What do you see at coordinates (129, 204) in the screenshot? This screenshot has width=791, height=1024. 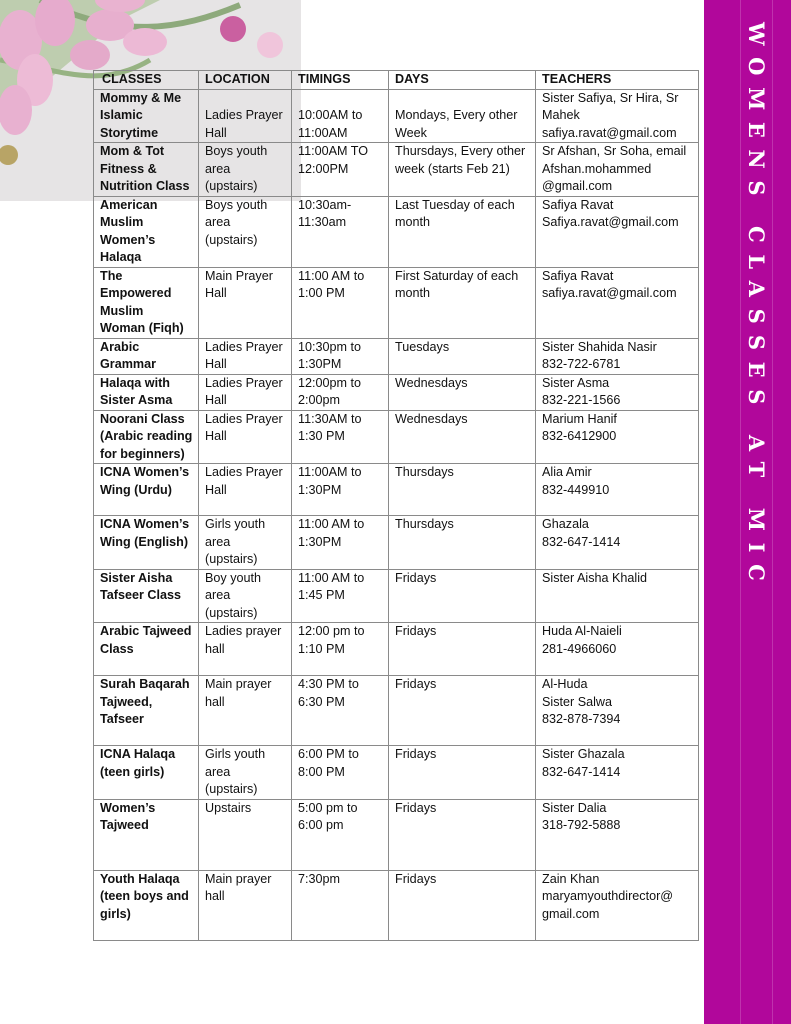 I see `cell-text: American` at bounding box center [129, 204].